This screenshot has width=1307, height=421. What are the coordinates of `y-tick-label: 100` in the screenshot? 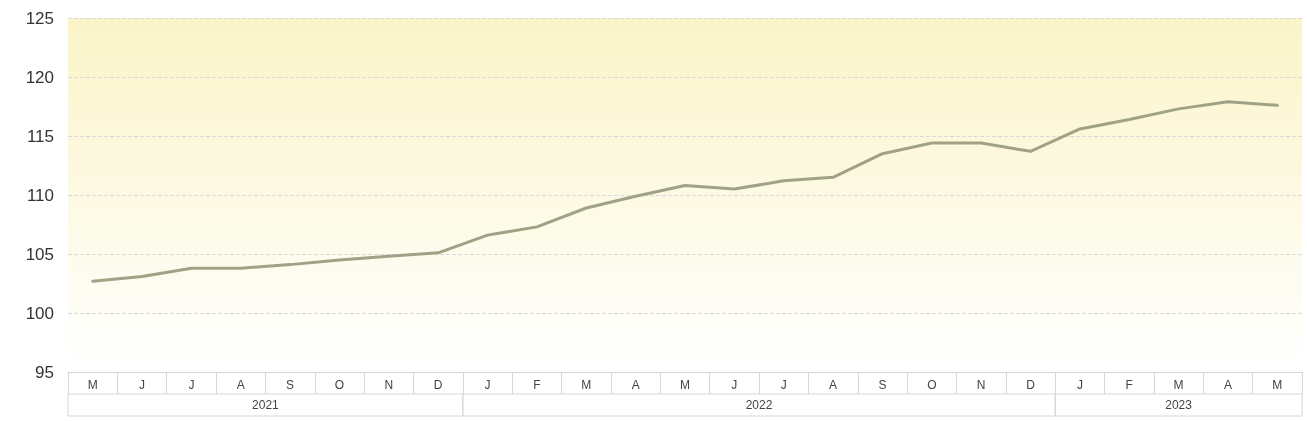 It's located at (39, 313).